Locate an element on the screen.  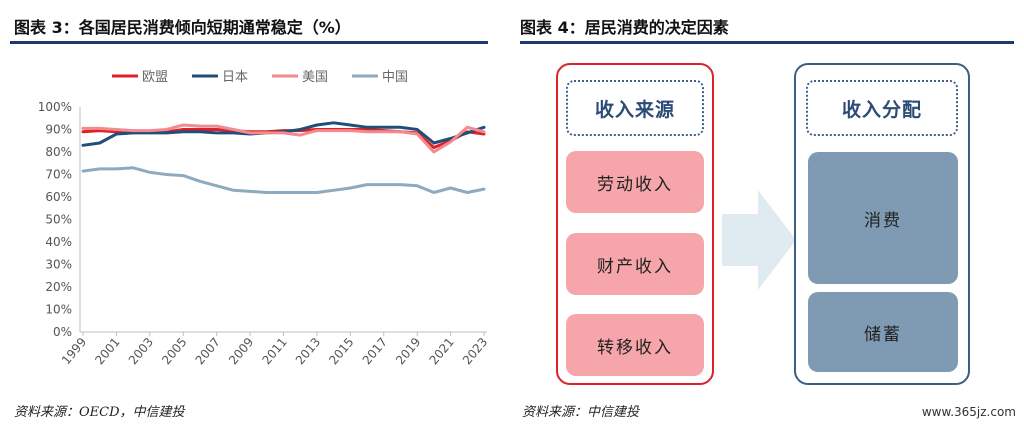
x-tick-label: 2003 is located at coordinates (141, 351).